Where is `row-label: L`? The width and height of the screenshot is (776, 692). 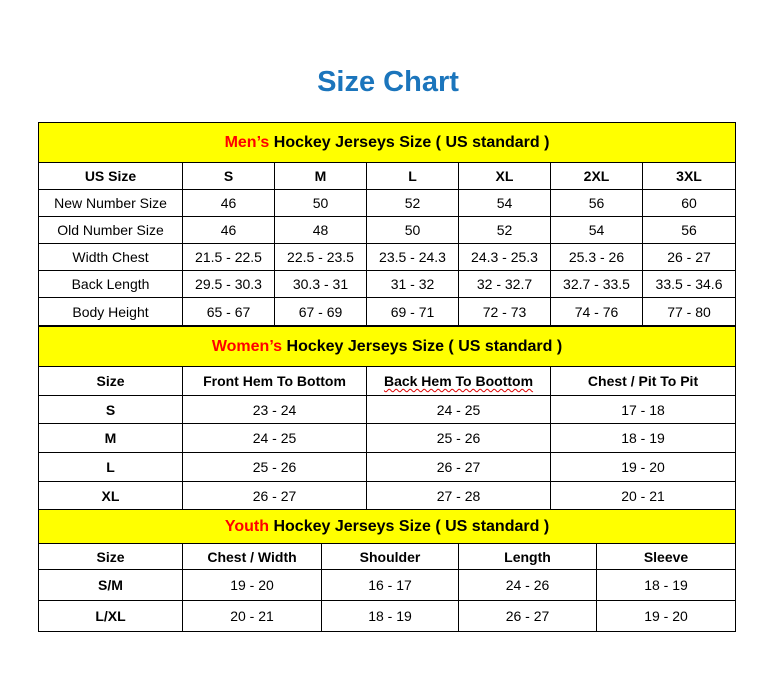 row-label: L is located at coordinates (110, 467).